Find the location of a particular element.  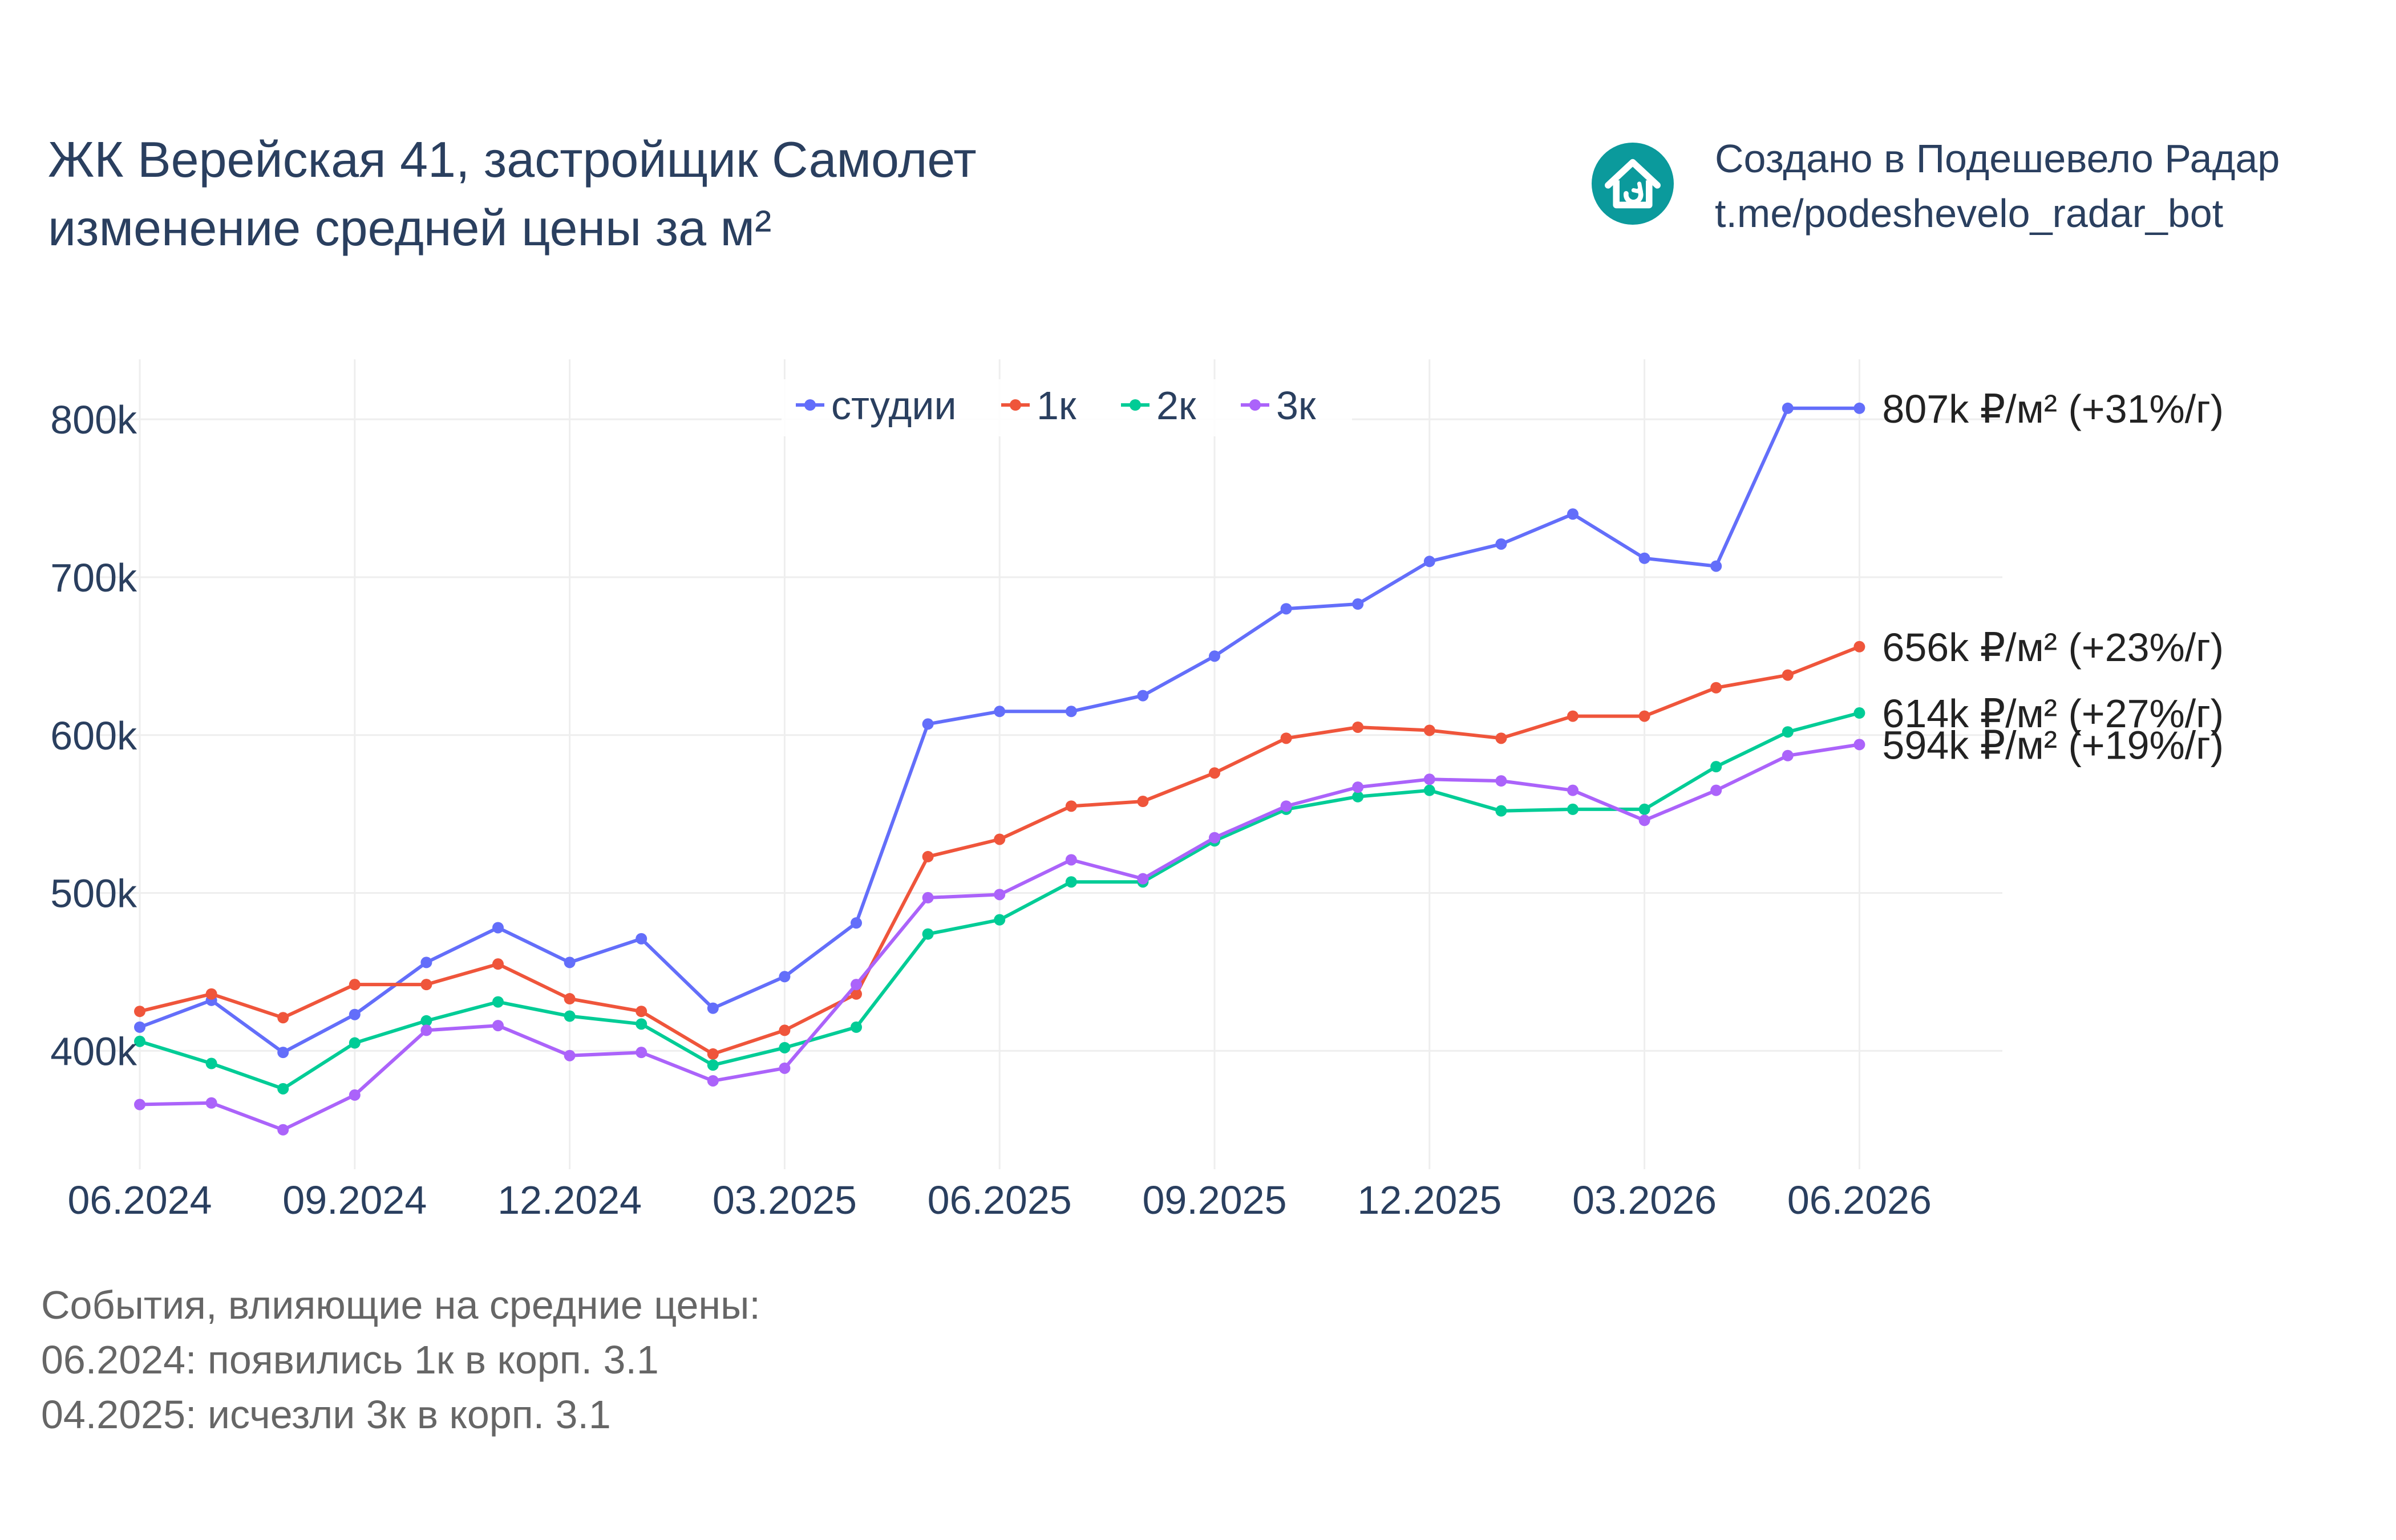

legend-label: студии is located at coordinates (894, 405).